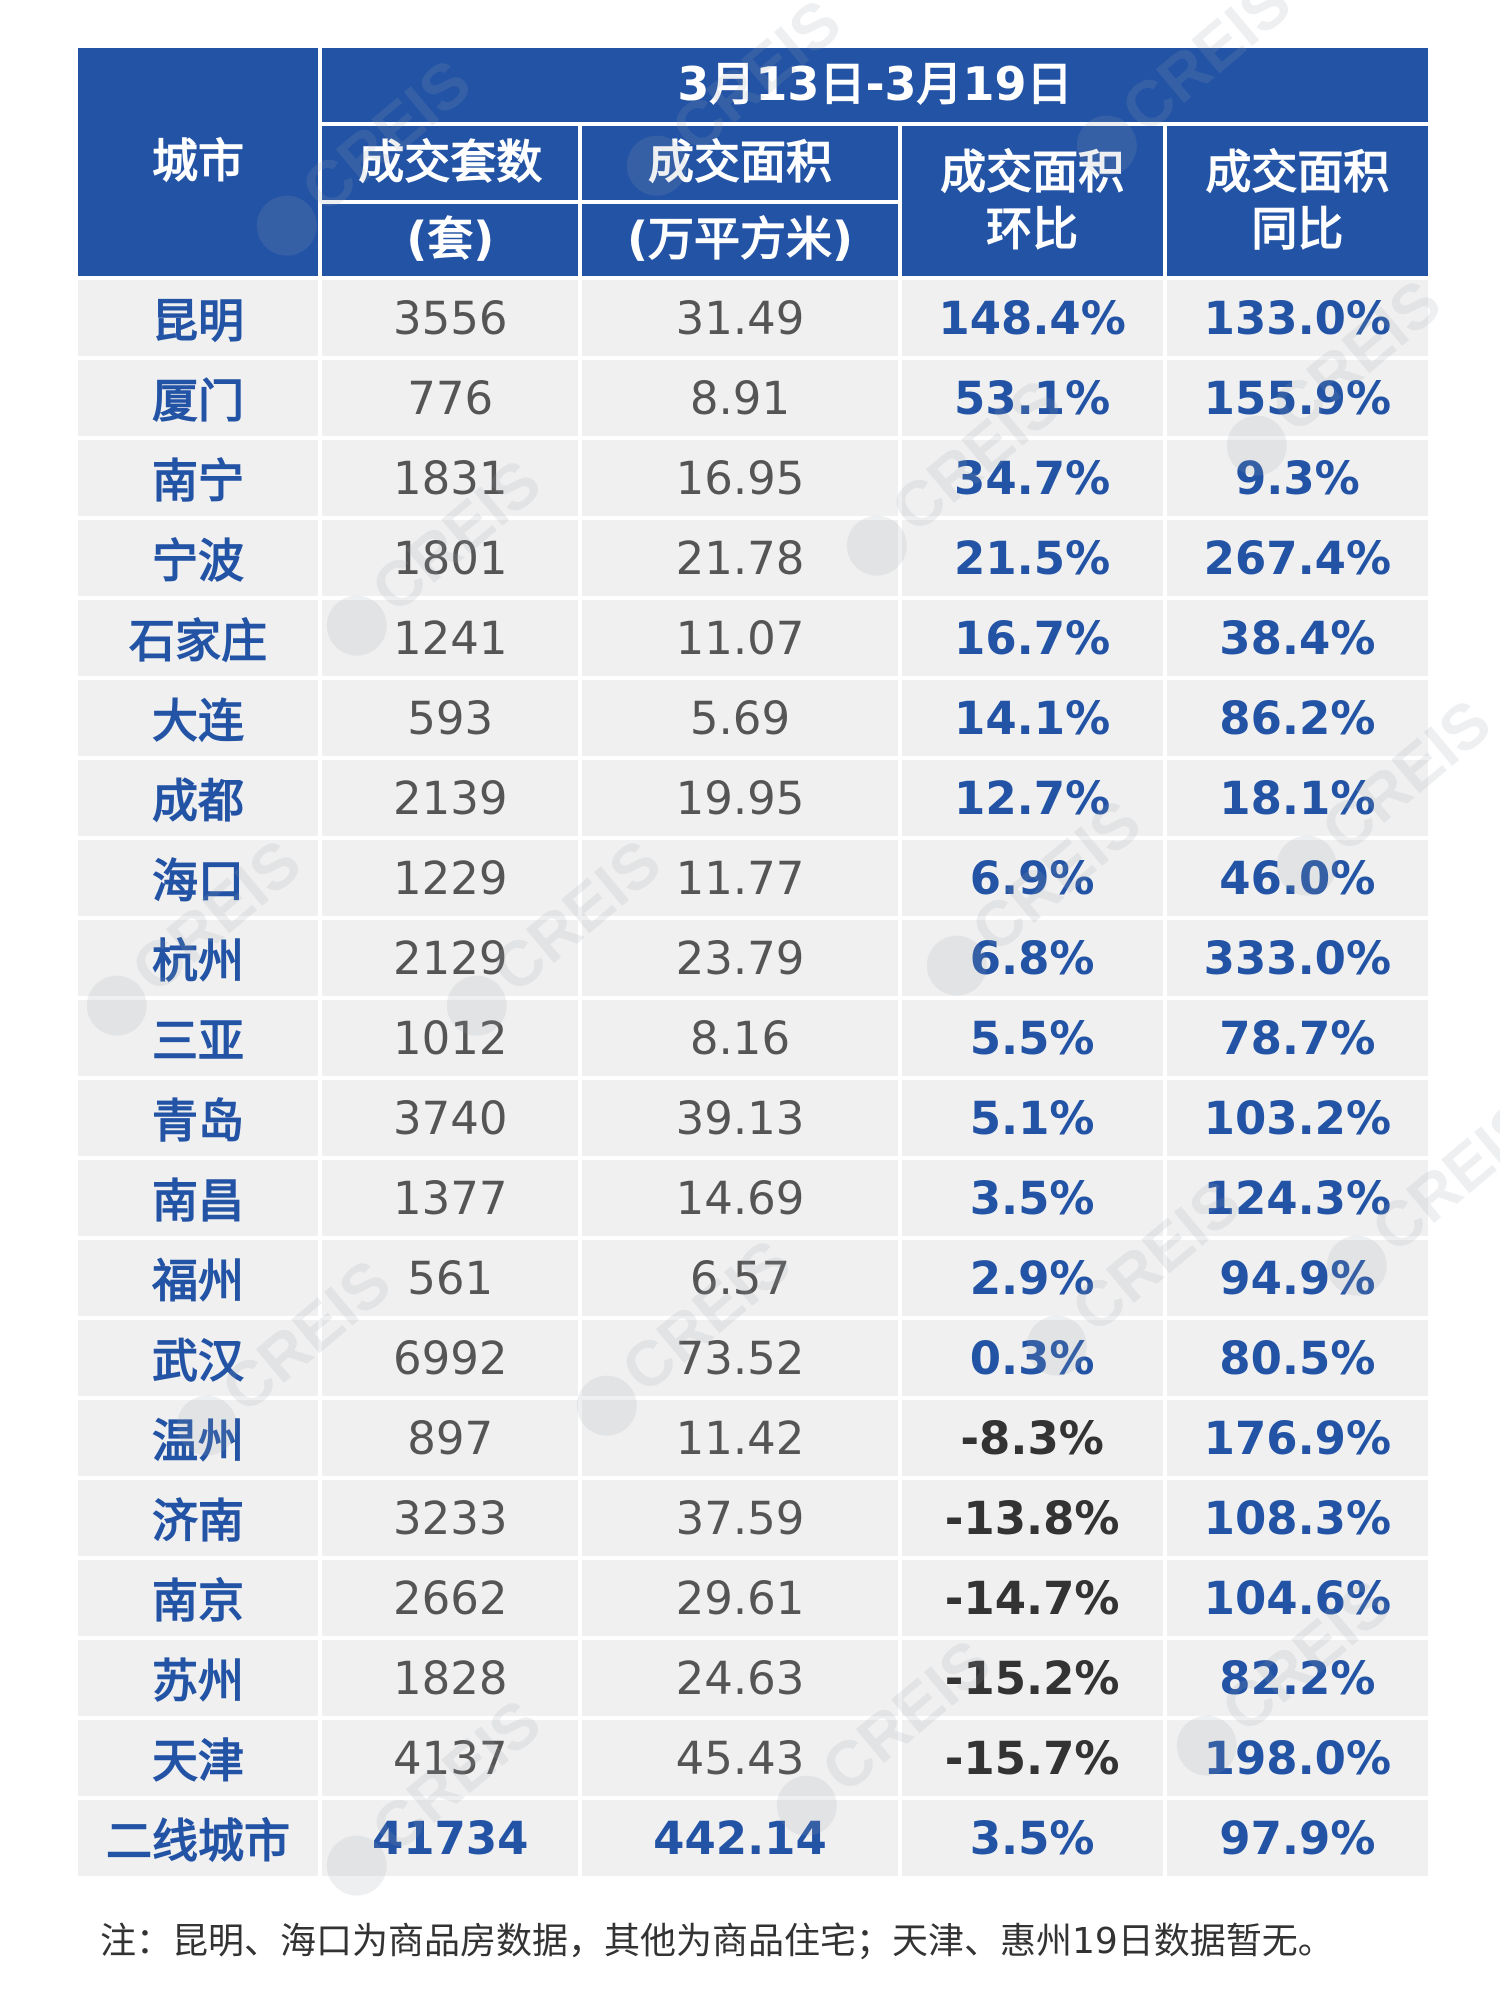 The image size is (1500, 2000). What do you see at coordinates (450, 1758) in the screenshot?
I see `units-cell: 4137` at bounding box center [450, 1758].